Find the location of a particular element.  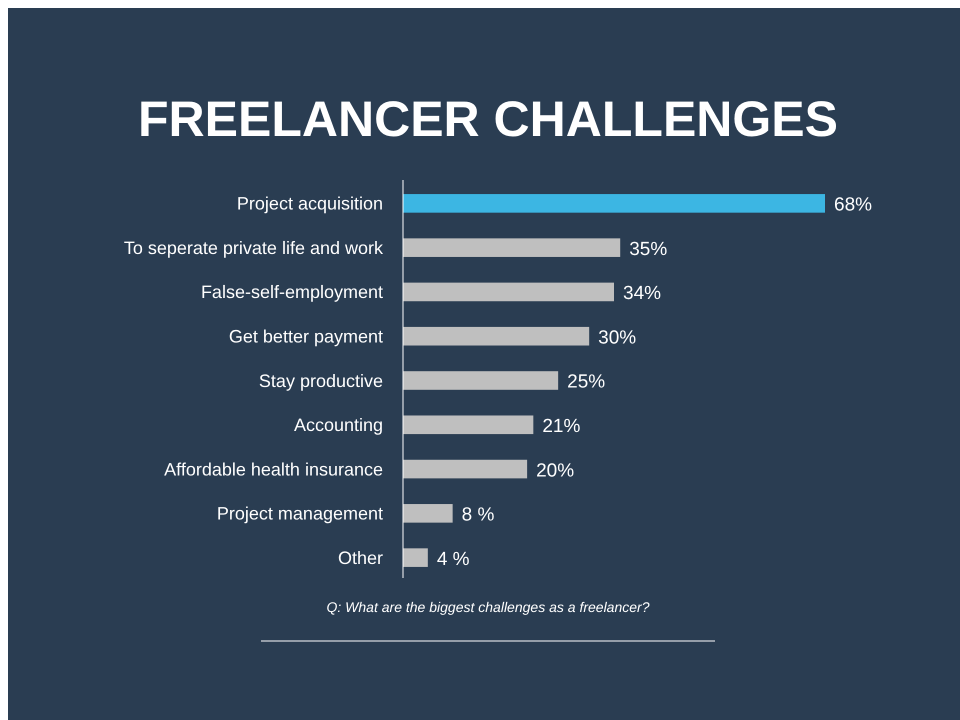

data-label: 20% is located at coordinates (555, 471).